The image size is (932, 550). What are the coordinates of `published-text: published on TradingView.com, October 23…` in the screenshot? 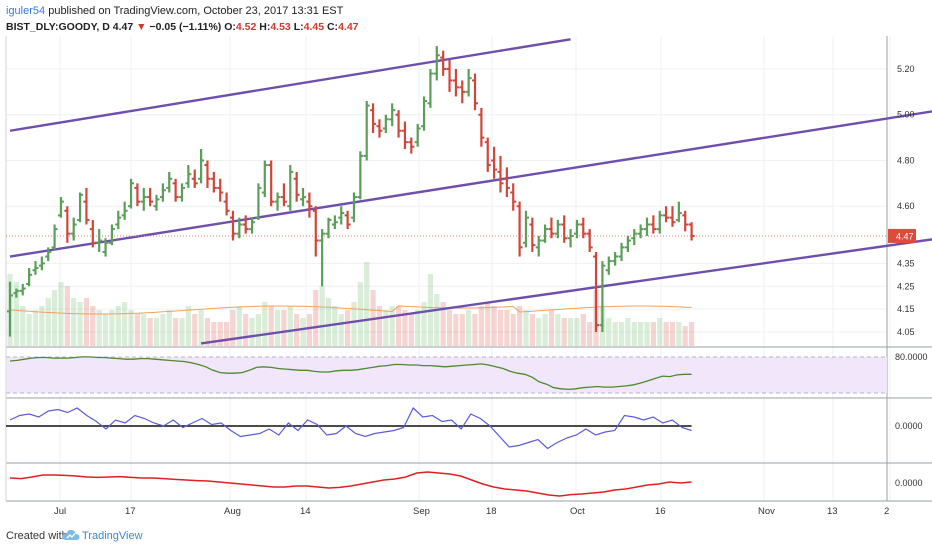 It's located at (196, 11).